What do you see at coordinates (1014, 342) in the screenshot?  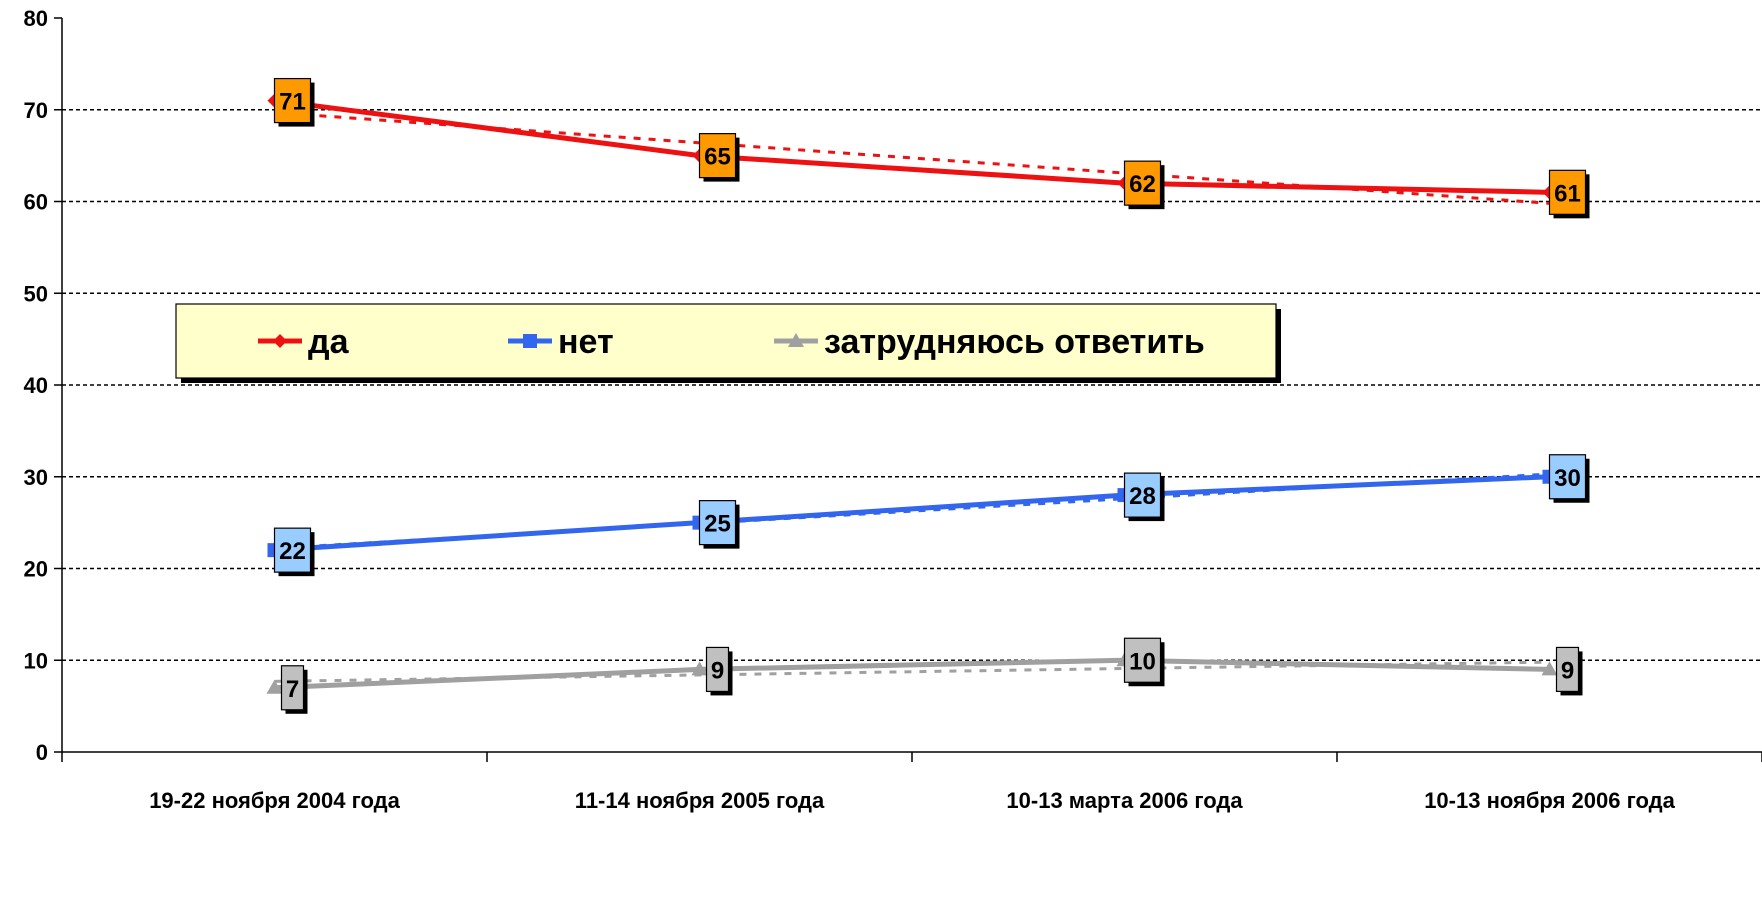 I see `legend-label: затрудняюсь ответить` at bounding box center [1014, 342].